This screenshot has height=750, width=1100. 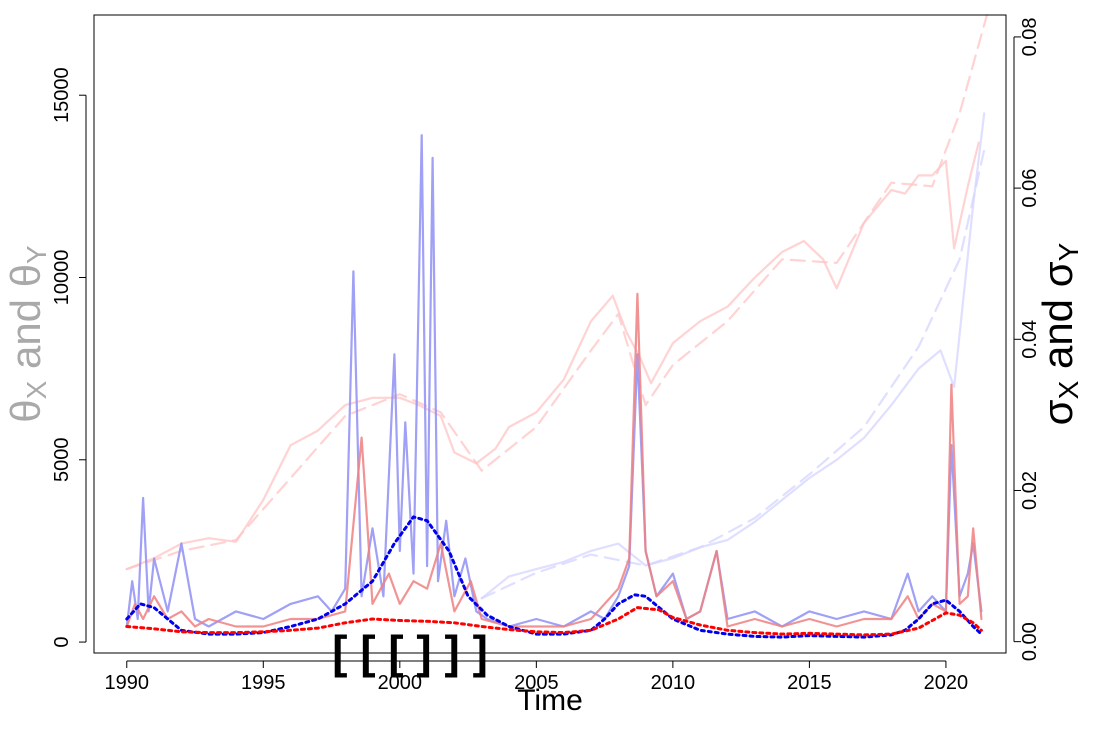 I want to click on y-right-tick-label: 0.02, so click(x=1030, y=490).